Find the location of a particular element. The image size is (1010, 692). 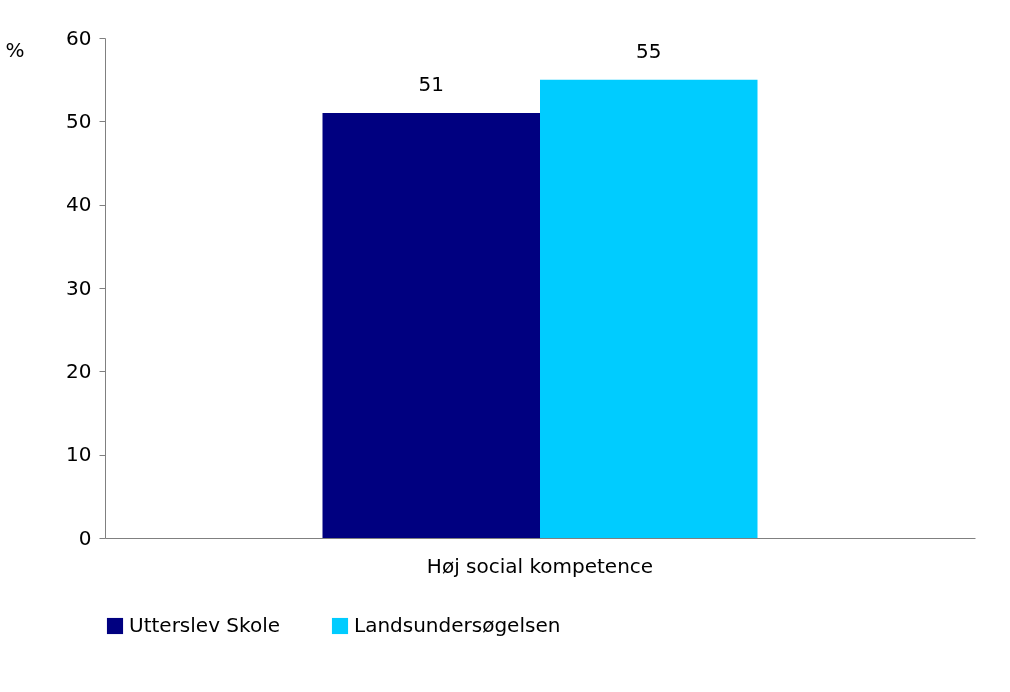

data-label: 51 is located at coordinates (431, 84).